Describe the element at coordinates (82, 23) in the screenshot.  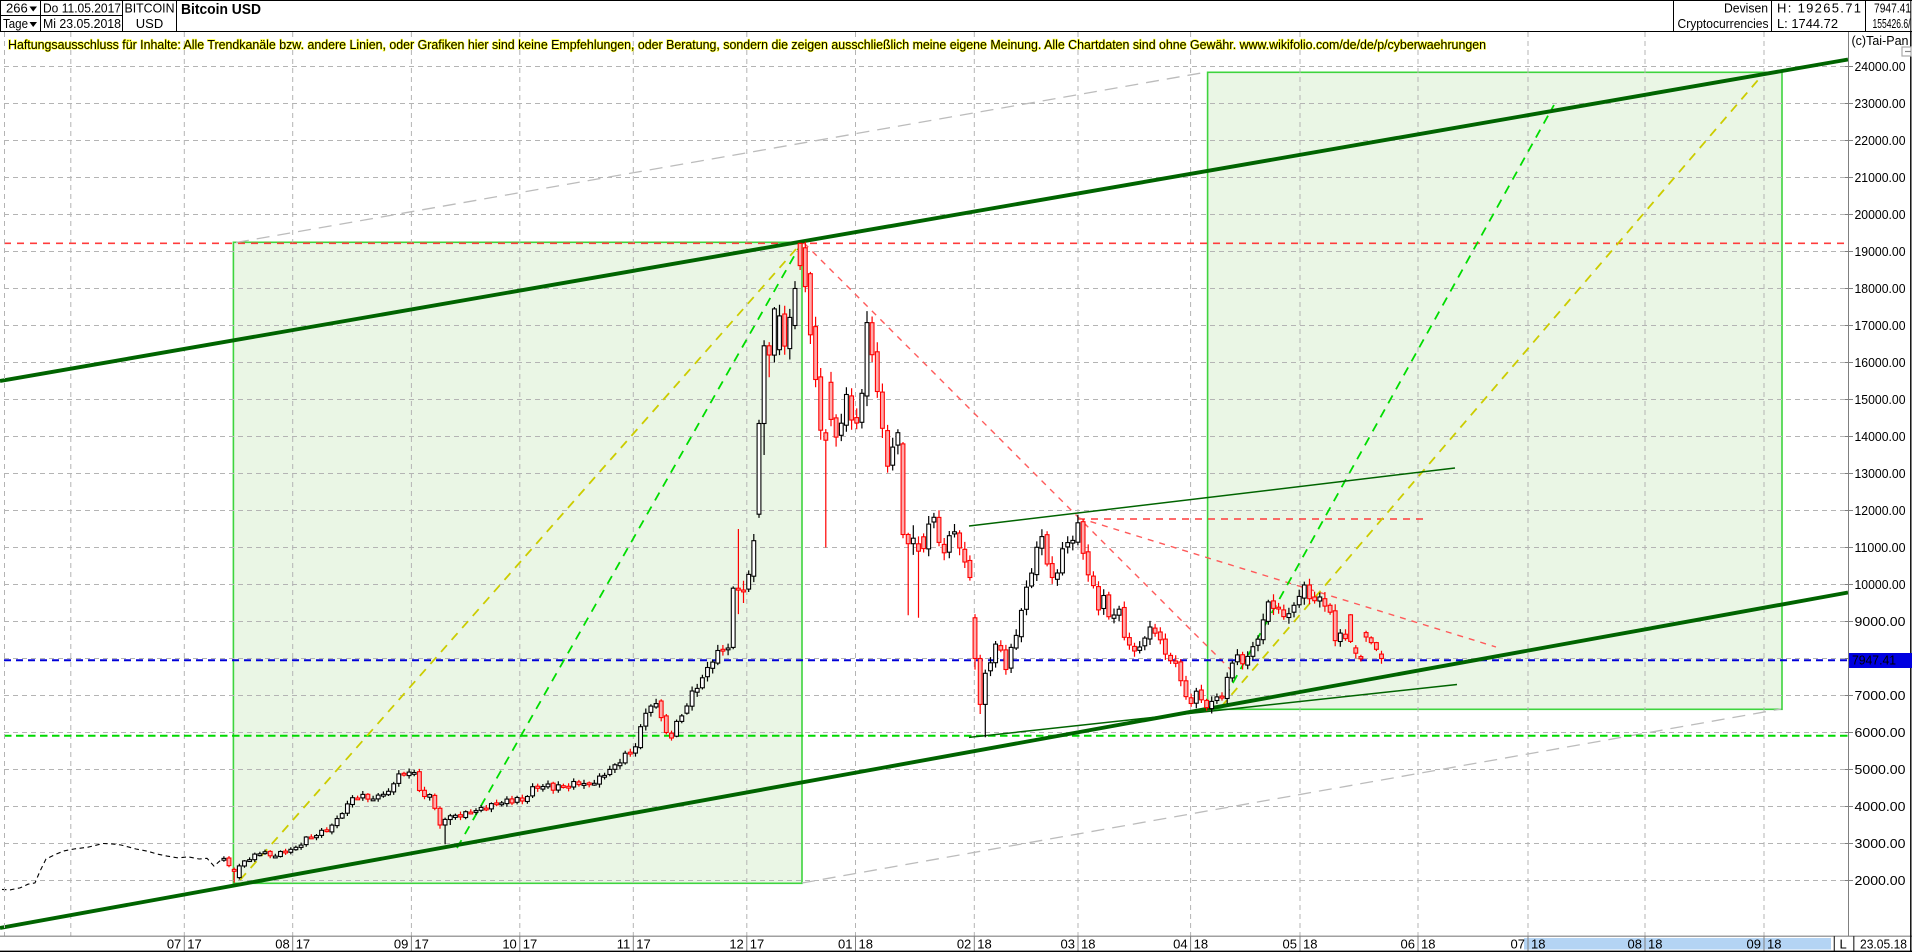
I see `svg-text: Mi 23.05.2018` at that location.